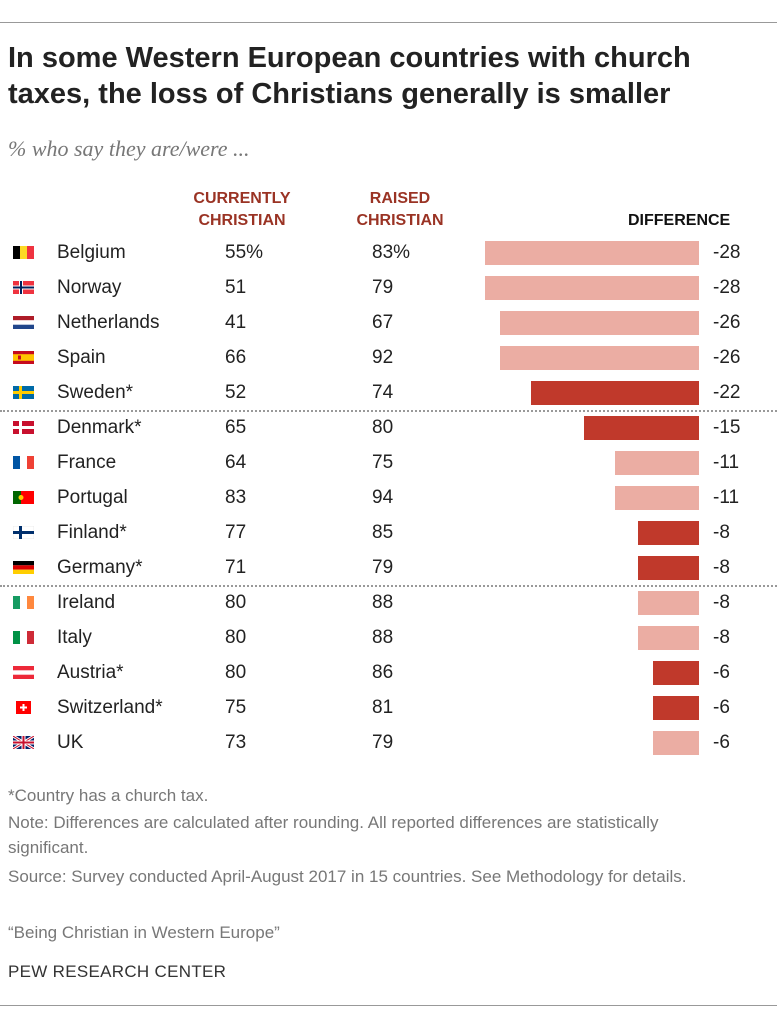 This screenshot has height=1024, width=777. I want to click on country-label: UK, so click(70, 742).